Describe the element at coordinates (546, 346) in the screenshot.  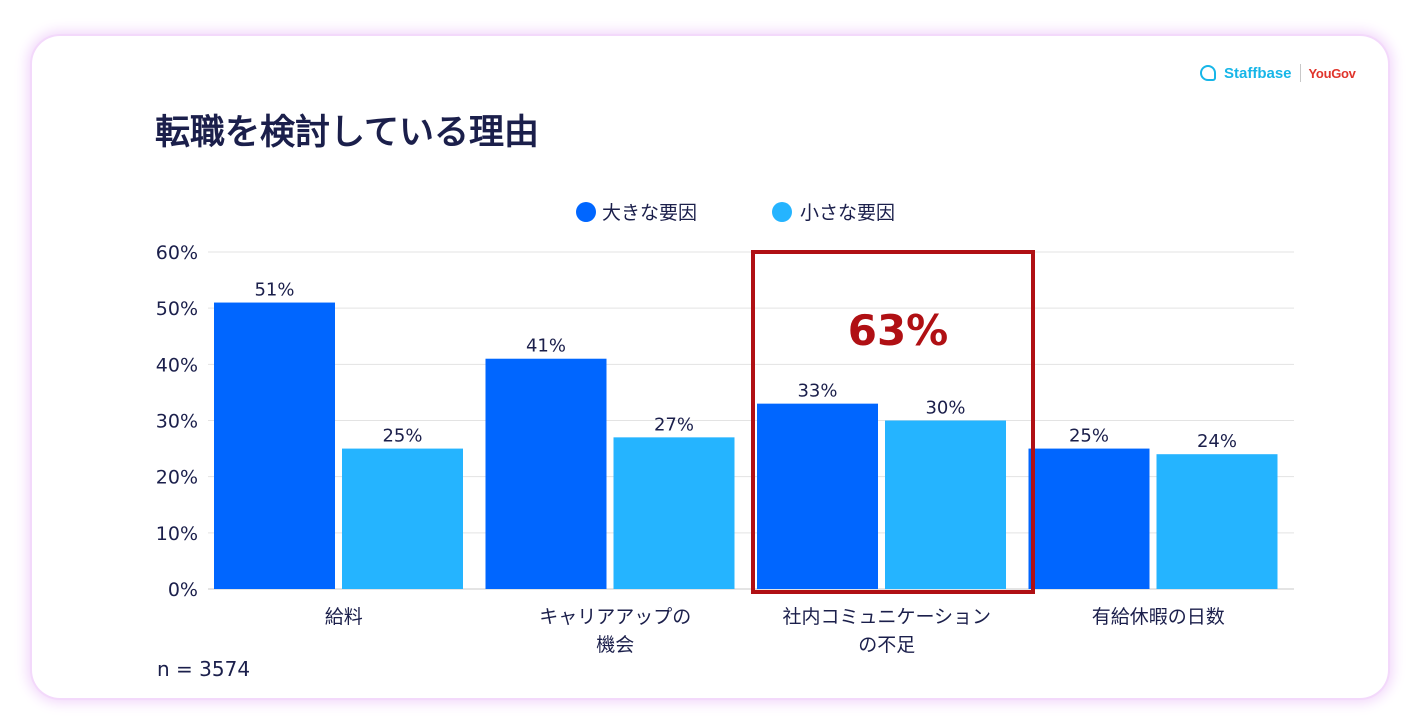
I see `data-label: 41%` at that location.